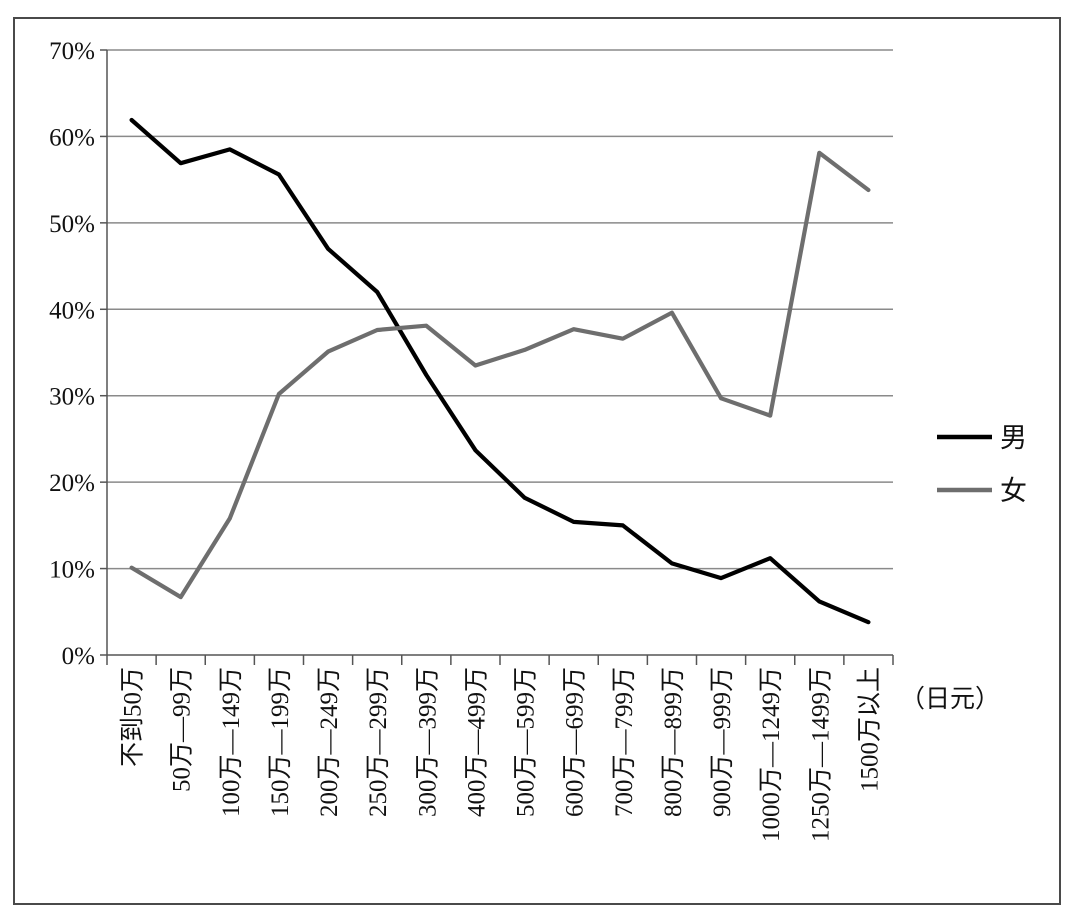 This screenshot has height=919, width=1080. Describe the element at coordinates (1013, 491) in the screenshot. I see `legend-label-2: 女` at that location.